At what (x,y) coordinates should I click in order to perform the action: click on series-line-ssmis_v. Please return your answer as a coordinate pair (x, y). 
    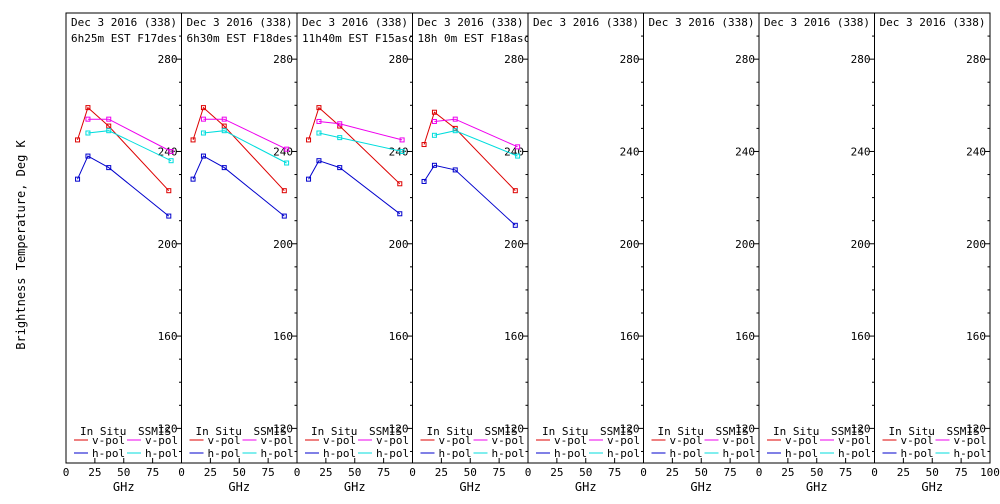
    Looking at the image, I should click on (245, 134).